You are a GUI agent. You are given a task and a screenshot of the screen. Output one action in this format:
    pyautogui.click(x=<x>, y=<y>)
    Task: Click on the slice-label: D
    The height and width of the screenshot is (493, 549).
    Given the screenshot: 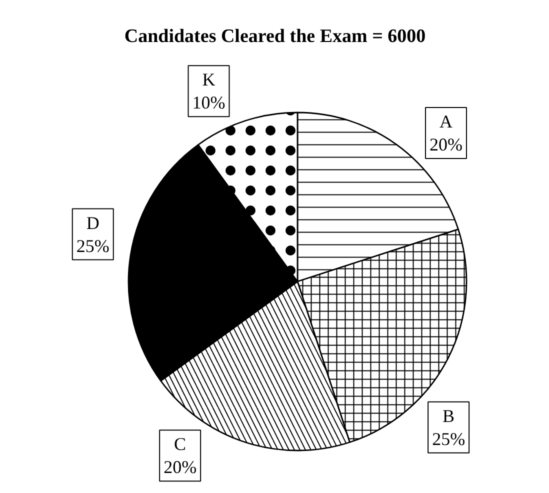 What is the action you would take?
    pyautogui.click(x=93, y=222)
    